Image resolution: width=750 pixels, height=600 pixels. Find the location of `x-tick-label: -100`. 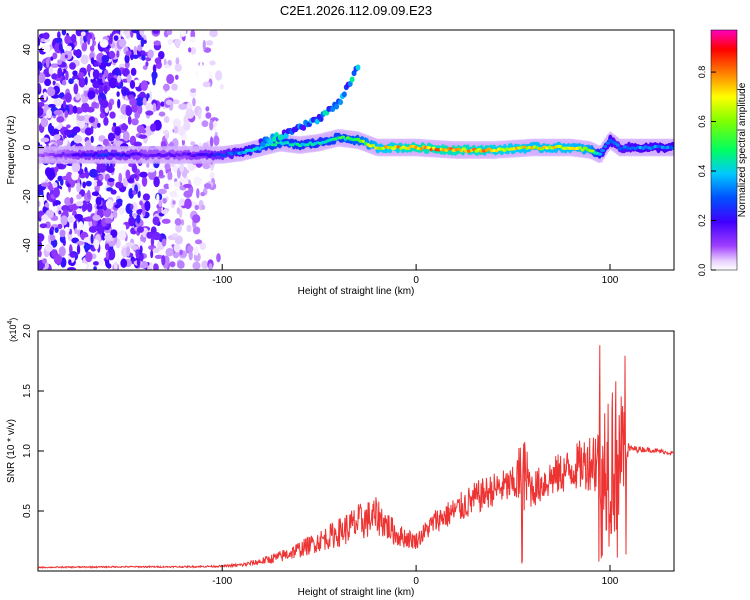

x-tick-label: -100 is located at coordinates (222, 581).